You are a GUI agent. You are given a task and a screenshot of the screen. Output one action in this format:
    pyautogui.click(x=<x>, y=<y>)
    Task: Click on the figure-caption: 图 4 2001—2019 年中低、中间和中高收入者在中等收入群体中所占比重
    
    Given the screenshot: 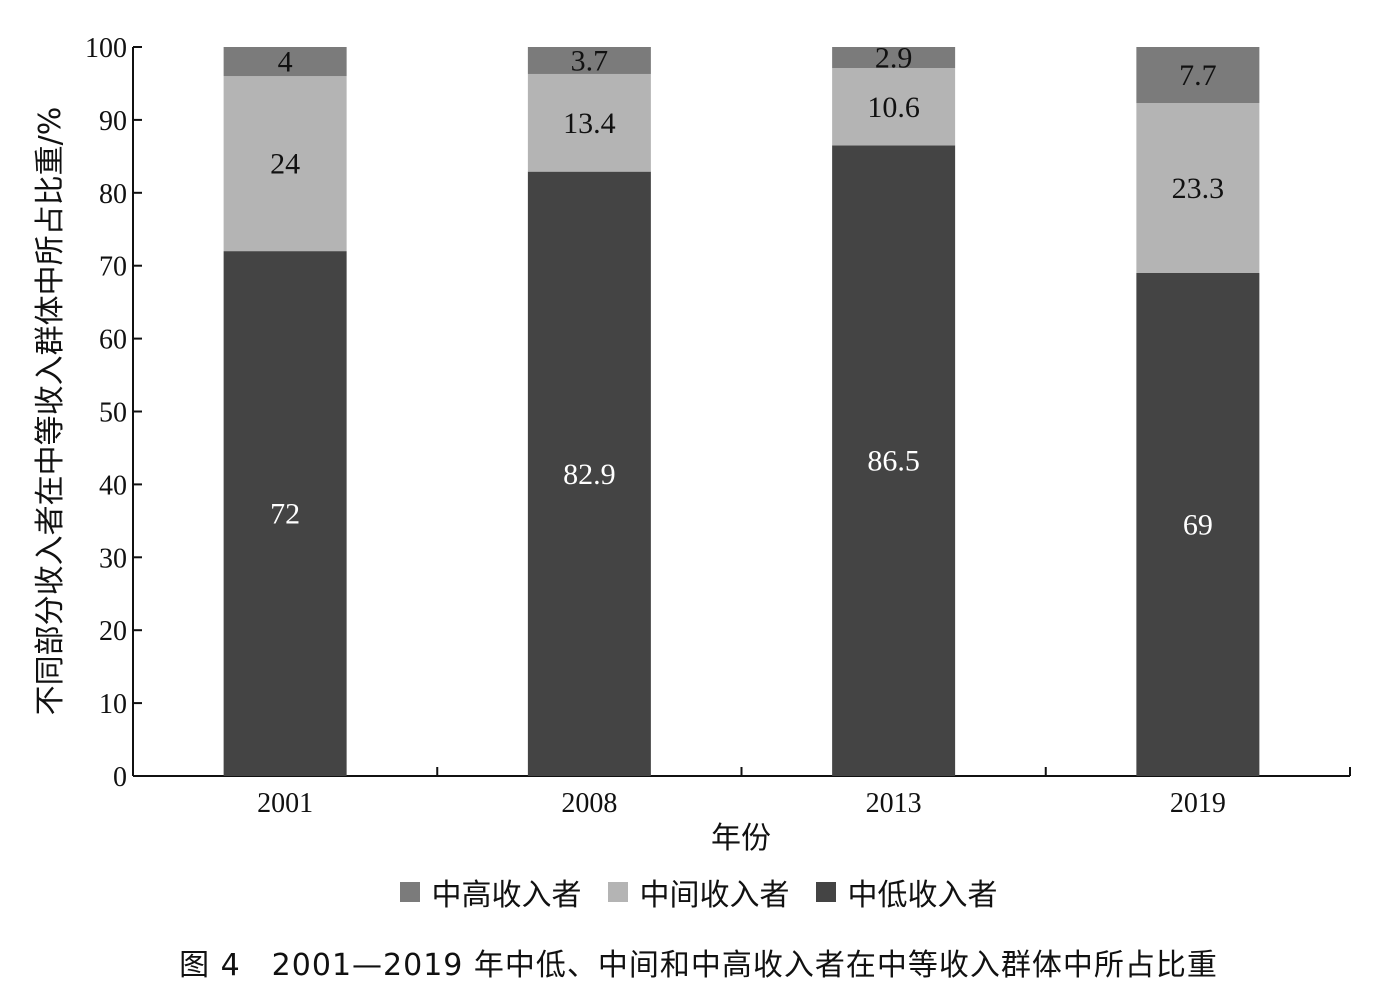 What is the action you would take?
    pyautogui.click(x=698, y=962)
    